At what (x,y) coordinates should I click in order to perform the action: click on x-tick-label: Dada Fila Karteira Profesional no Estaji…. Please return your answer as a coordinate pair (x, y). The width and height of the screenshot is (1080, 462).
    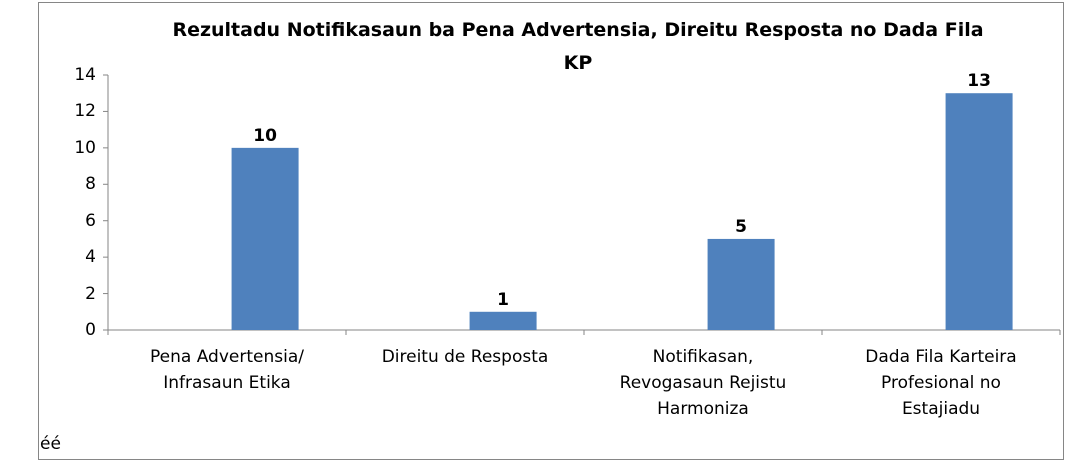
    Looking at the image, I should click on (941, 383).